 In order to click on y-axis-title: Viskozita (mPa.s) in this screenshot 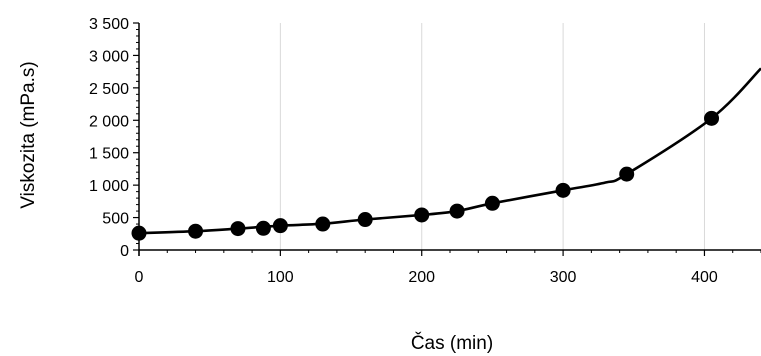, I will do `click(28, 134)`.